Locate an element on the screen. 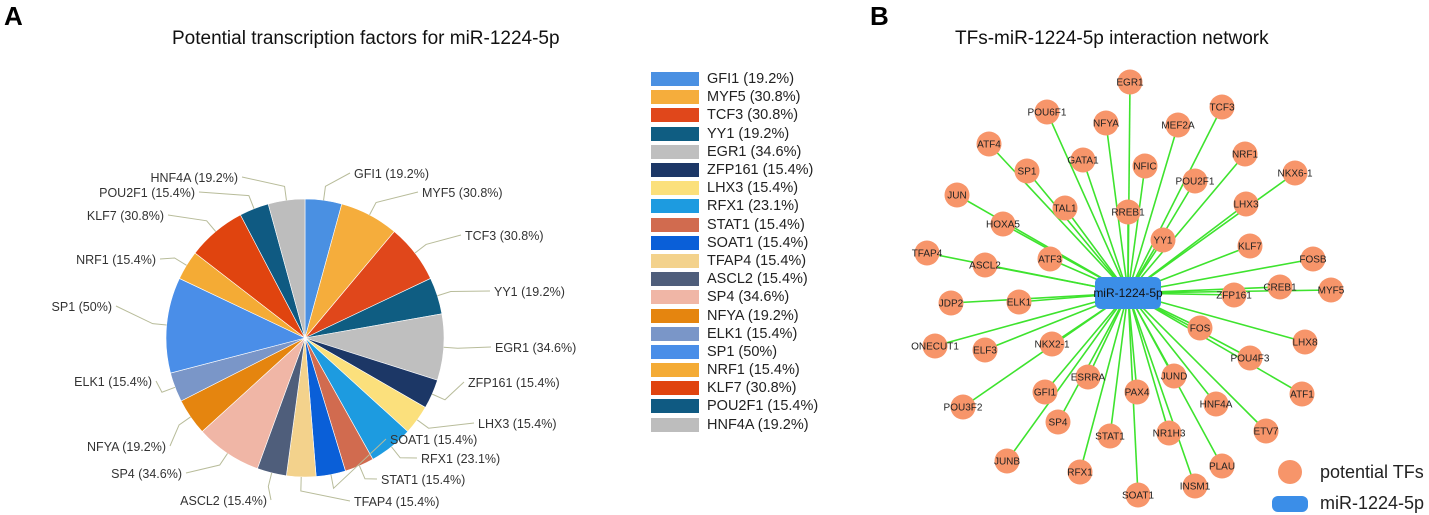 The width and height of the screenshot is (1429, 515). legend-label: EGR1 (34.6%) is located at coordinates (754, 151).